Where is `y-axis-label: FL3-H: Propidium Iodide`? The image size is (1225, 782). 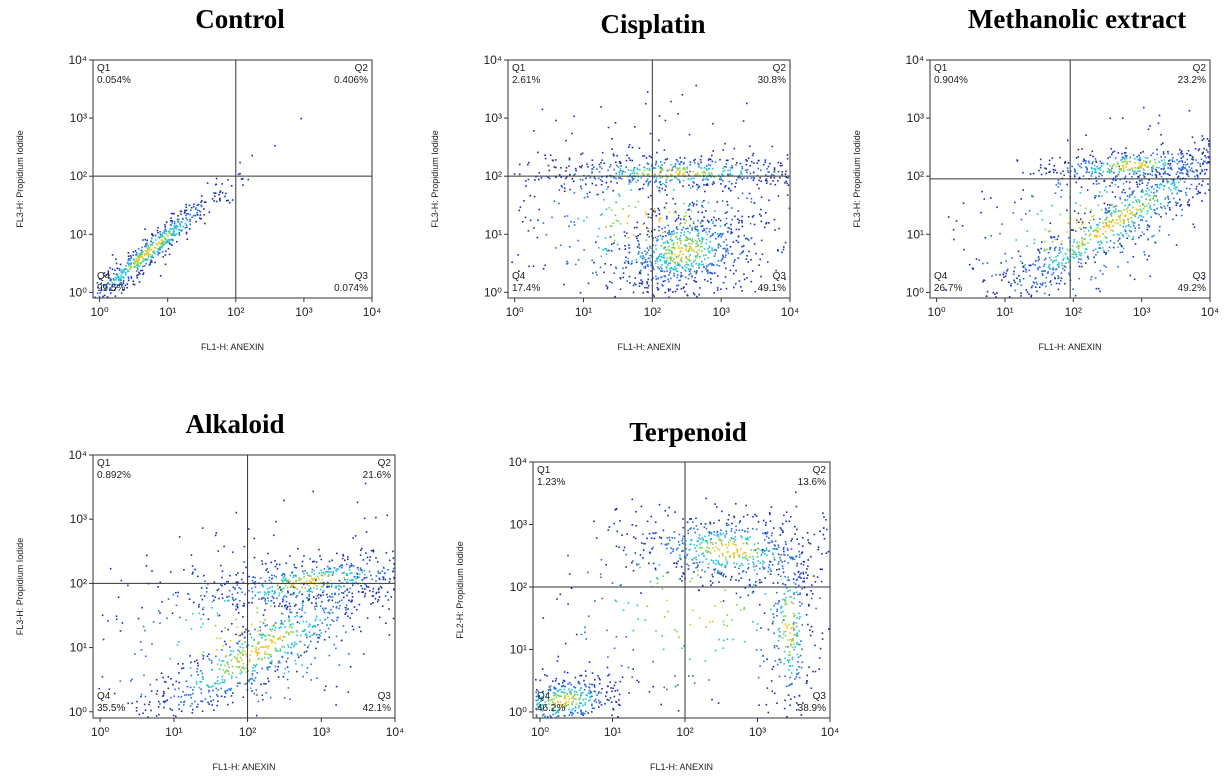 y-axis-label: FL3-H: Propidium Iodide is located at coordinates (857, 179).